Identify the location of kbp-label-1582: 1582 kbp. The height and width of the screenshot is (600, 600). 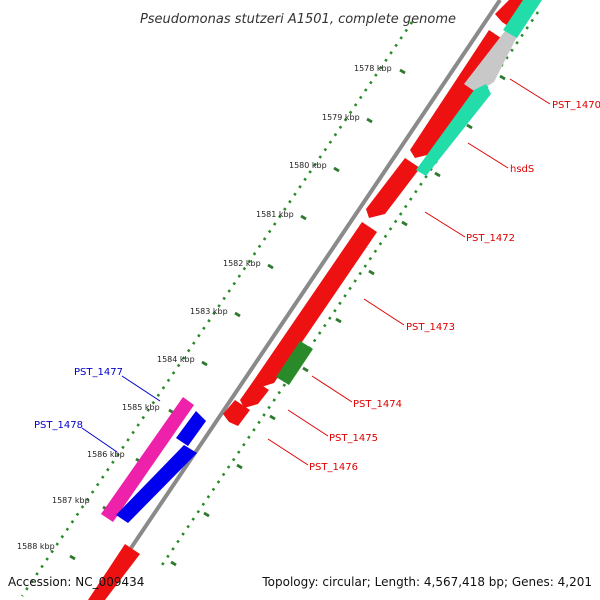
(242, 263).